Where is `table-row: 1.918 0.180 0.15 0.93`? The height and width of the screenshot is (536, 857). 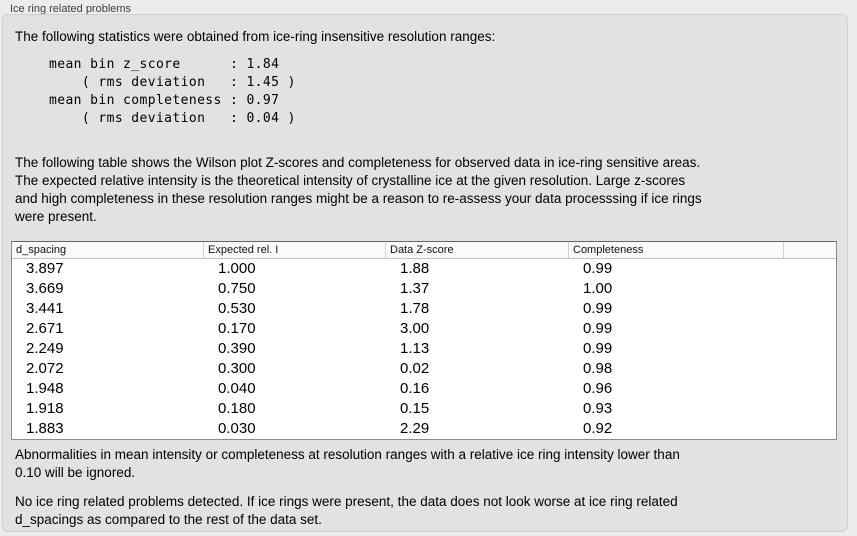
table-row: 1.918 0.180 0.15 0.93 is located at coordinates (424, 409).